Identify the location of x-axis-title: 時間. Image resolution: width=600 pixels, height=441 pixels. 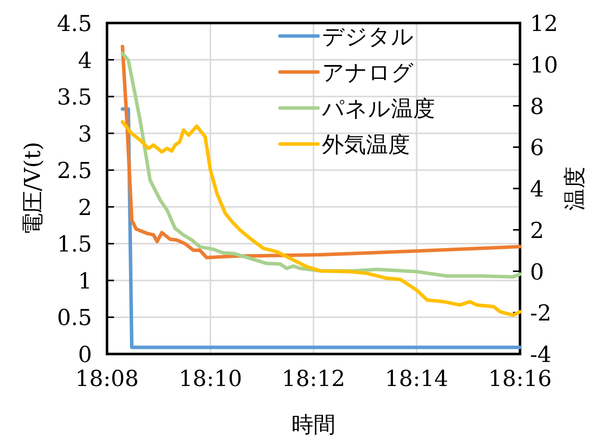
(314, 425).